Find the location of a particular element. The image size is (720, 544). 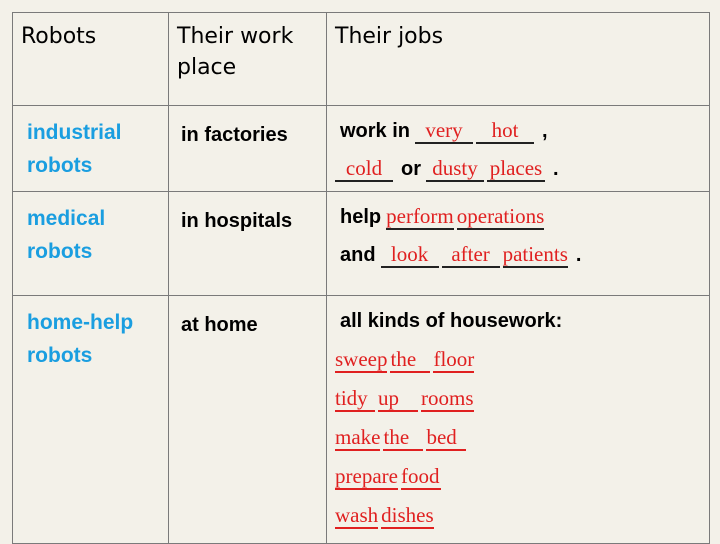

filled-blank: sweep is located at coordinates (361, 360).